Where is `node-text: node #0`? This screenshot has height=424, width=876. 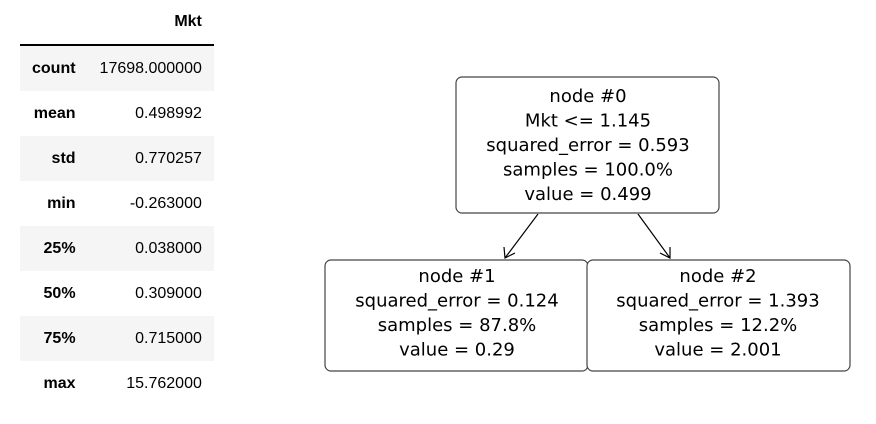 node-text: node #0 is located at coordinates (587, 96).